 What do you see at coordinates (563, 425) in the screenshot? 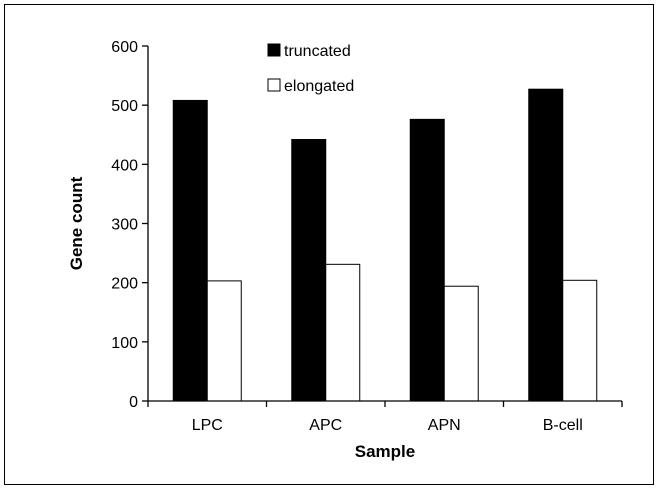
I see `x-tick-label: B-cell` at bounding box center [563, 425].